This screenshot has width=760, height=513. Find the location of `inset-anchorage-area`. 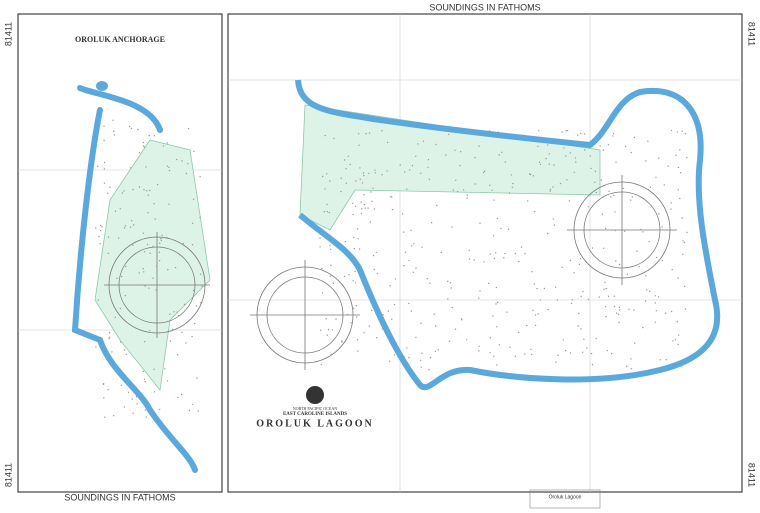

inset-anchorage-area is located at coordinates (152, 265).